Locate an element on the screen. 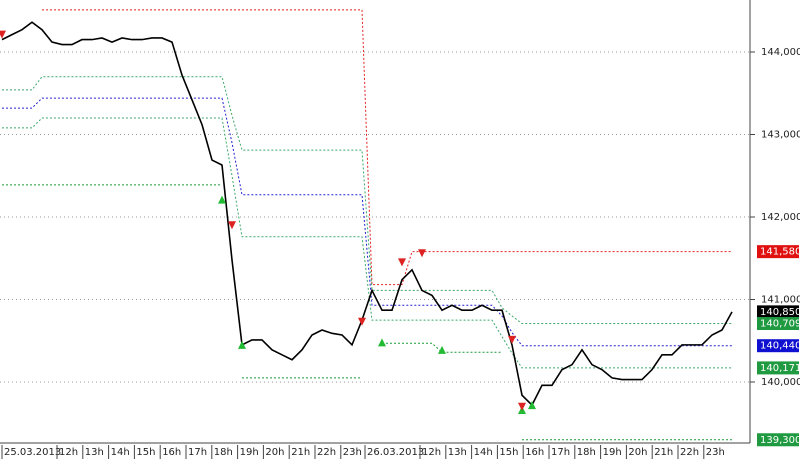 This screenshot has width=800, height=460. price-label: 140,850 is located at coordinates (780, 312).